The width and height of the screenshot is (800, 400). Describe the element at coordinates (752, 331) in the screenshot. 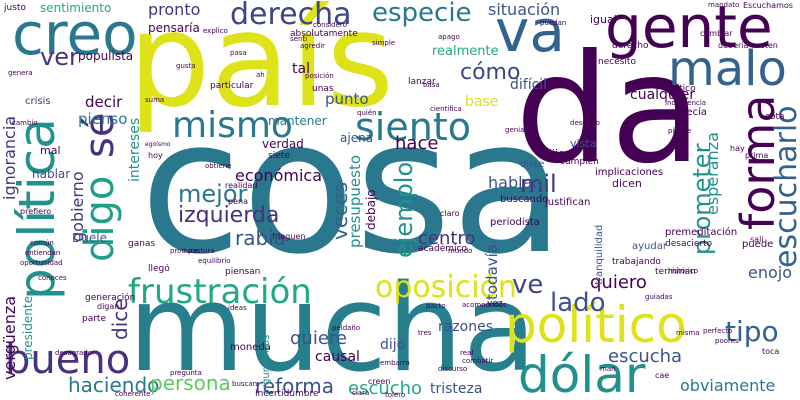

I see `word-tipo: tipo` at that location.